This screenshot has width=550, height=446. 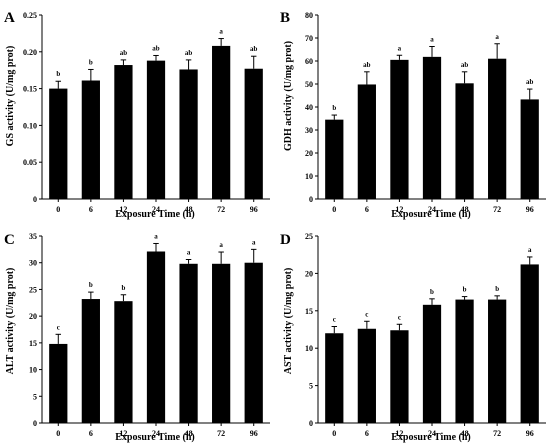 I want to click on x-tick-label-b: 24, so click(x=432, y=209).